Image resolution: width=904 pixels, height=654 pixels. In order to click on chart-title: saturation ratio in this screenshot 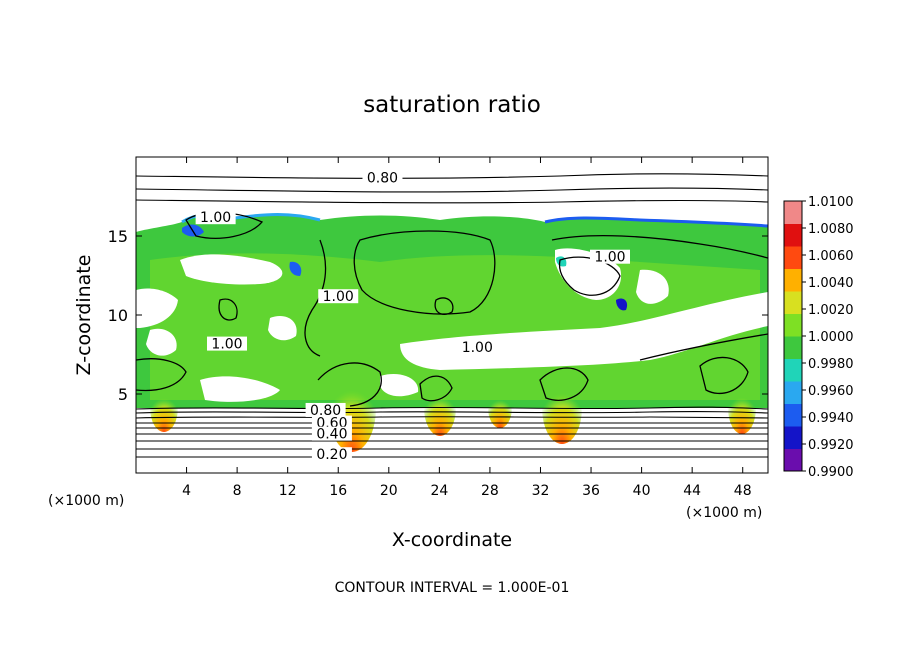, I will do `click(452, 105)`.